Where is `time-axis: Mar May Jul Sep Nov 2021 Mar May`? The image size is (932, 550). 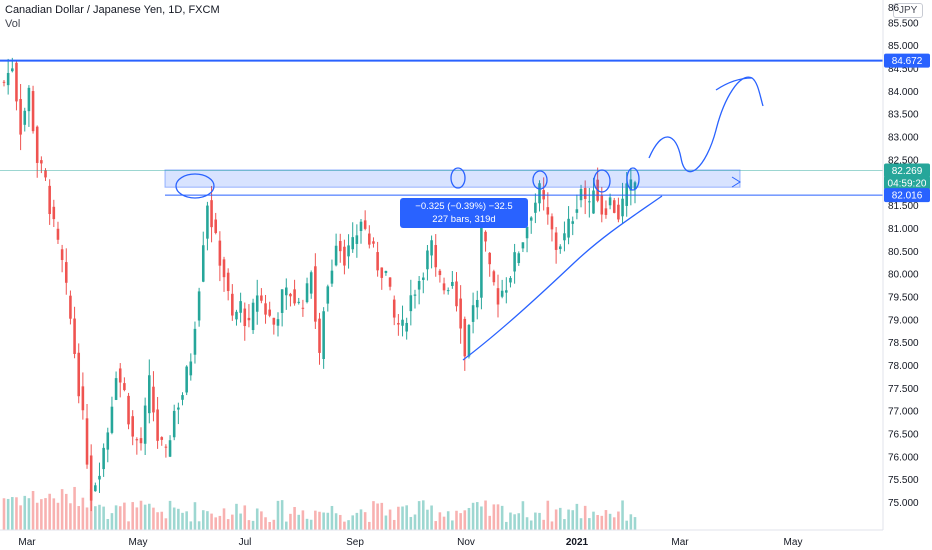
time-axis: Mar May Jul Sep Nov 2021 Mar May is located at coordinates (410, 542).